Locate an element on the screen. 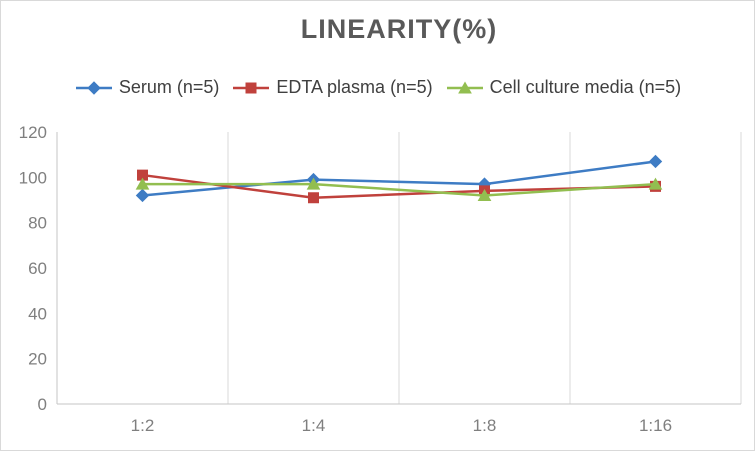  data-point-diamond-1:16 is located at coordinates (655, 161).